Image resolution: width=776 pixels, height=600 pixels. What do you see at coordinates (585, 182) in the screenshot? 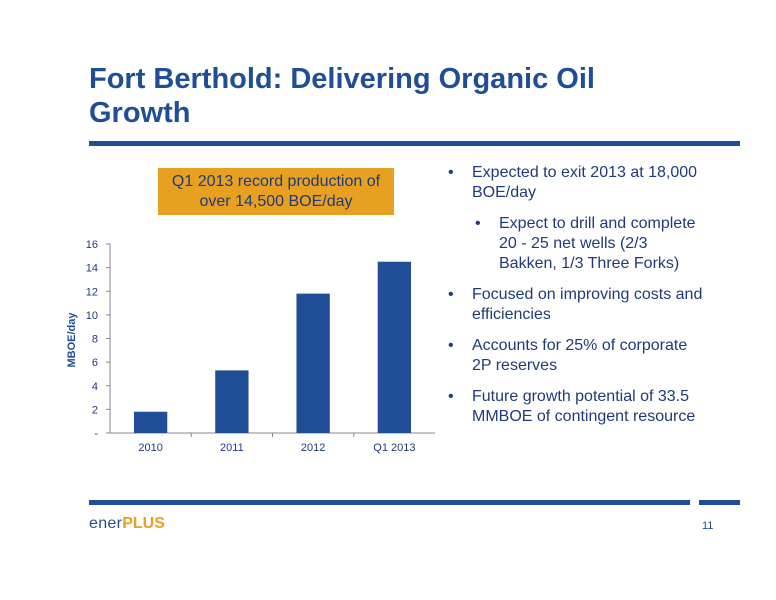
I see `bullet-text: Expected to exit 2013 at 18,000 BOE/day` at bounding box center [585, 182].